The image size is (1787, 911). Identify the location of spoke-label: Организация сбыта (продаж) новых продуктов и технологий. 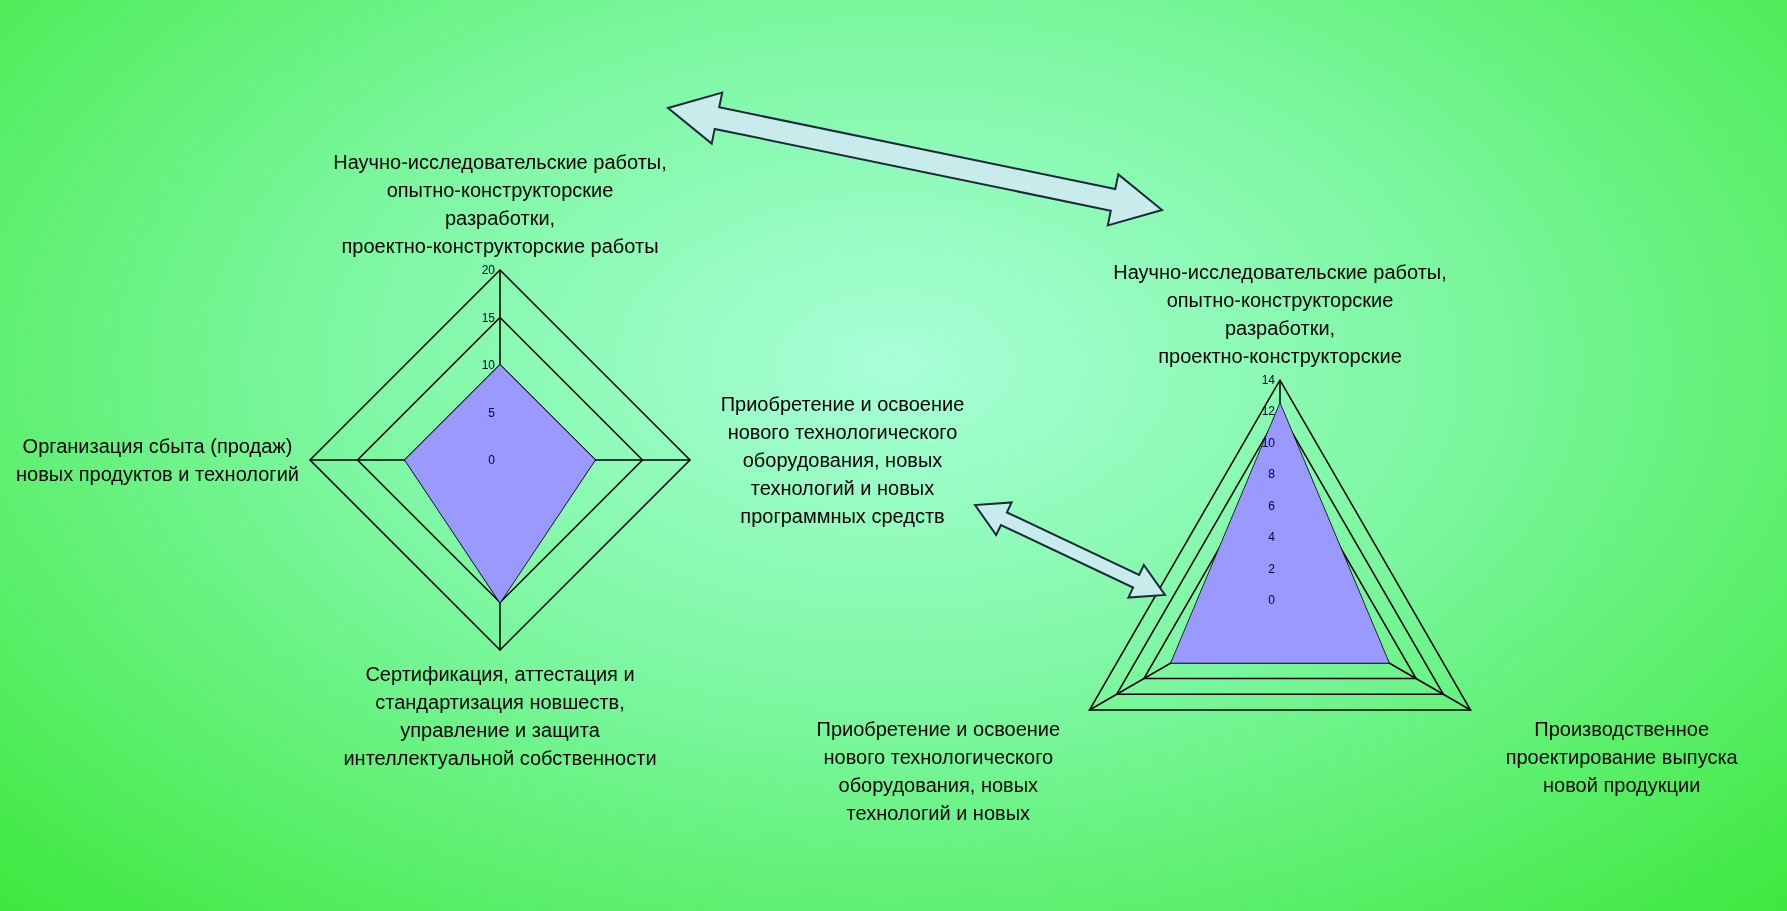
(157, 460).